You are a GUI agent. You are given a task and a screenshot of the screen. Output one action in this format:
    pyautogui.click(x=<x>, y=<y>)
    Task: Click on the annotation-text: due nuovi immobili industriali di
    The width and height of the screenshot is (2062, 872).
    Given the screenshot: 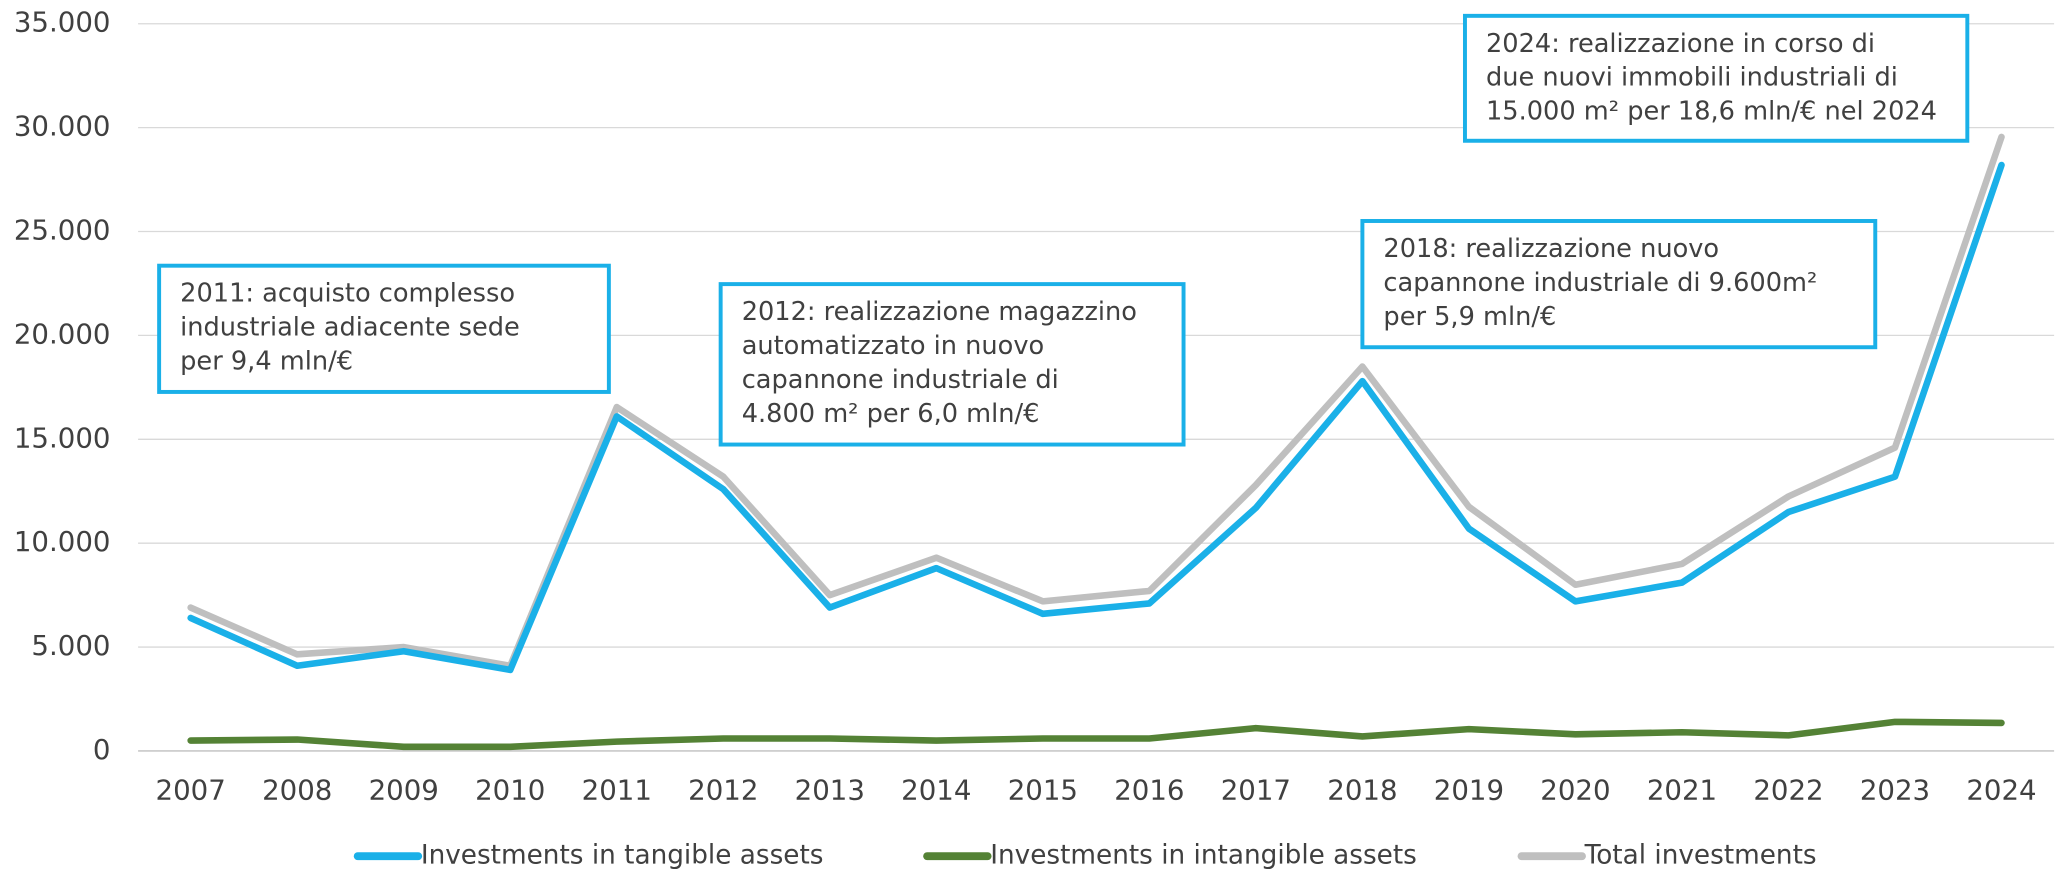 What is the action you would take?
    pyautogui.click(x=1692, y=78)
    